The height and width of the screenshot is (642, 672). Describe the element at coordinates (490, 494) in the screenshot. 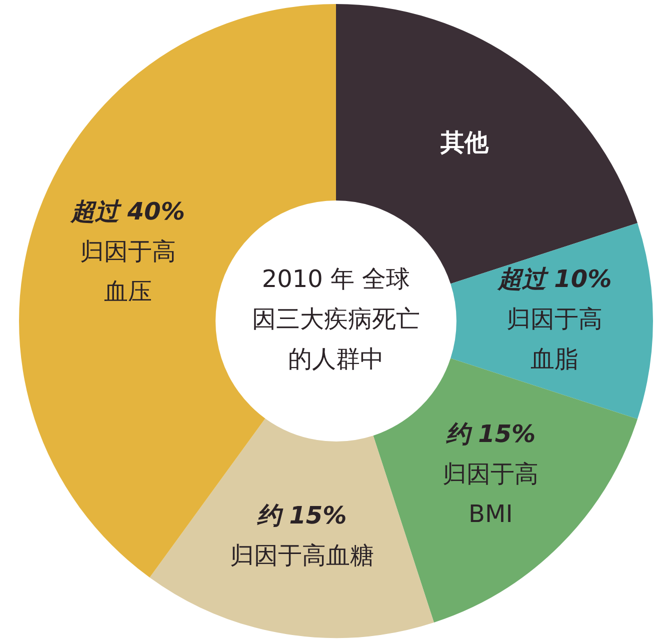

I see `slice-label: 归因于高BMI` at that location.